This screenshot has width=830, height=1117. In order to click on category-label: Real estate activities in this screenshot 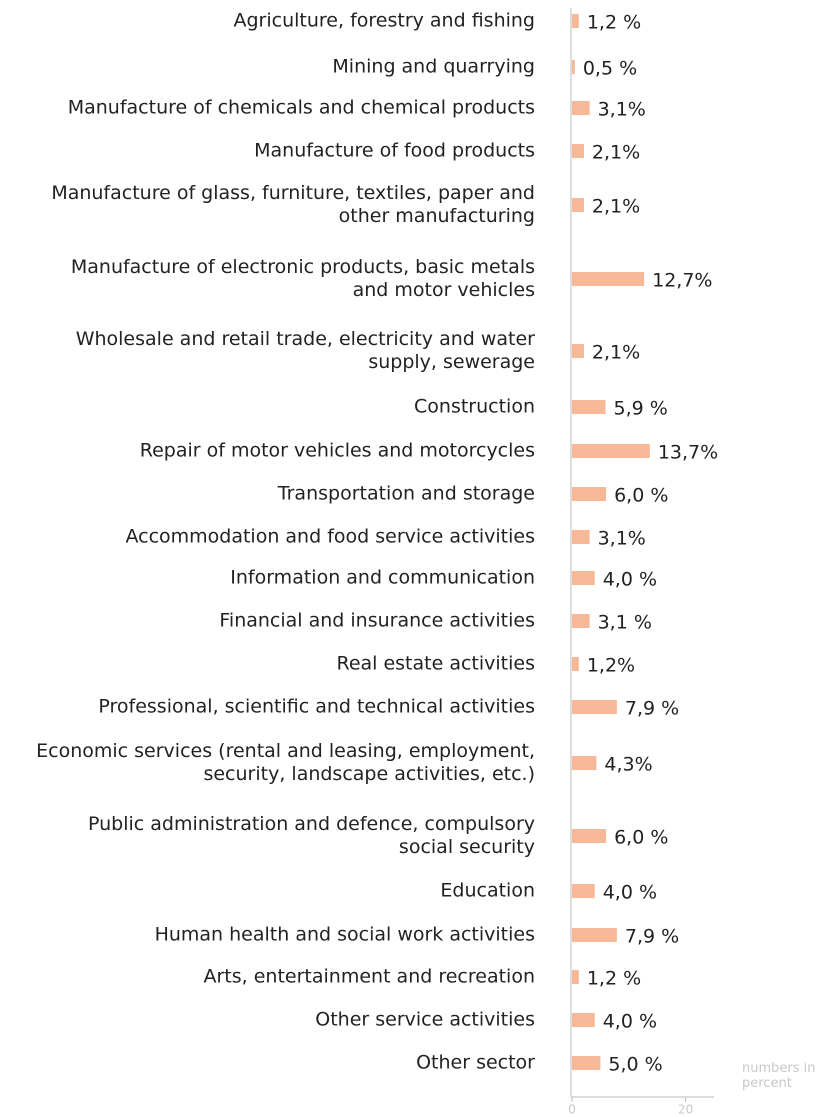, I will do `click(435, 663)`.